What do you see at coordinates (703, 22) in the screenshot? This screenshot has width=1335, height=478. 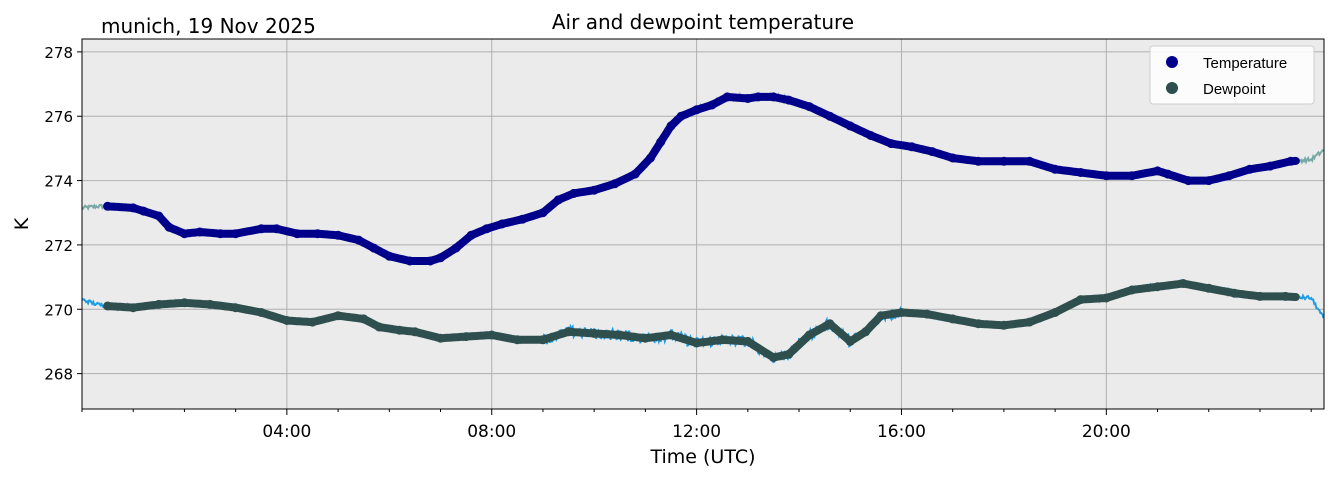 I see `chart-title: Air and dewpoint temperature` at bounding box center [703, 22].